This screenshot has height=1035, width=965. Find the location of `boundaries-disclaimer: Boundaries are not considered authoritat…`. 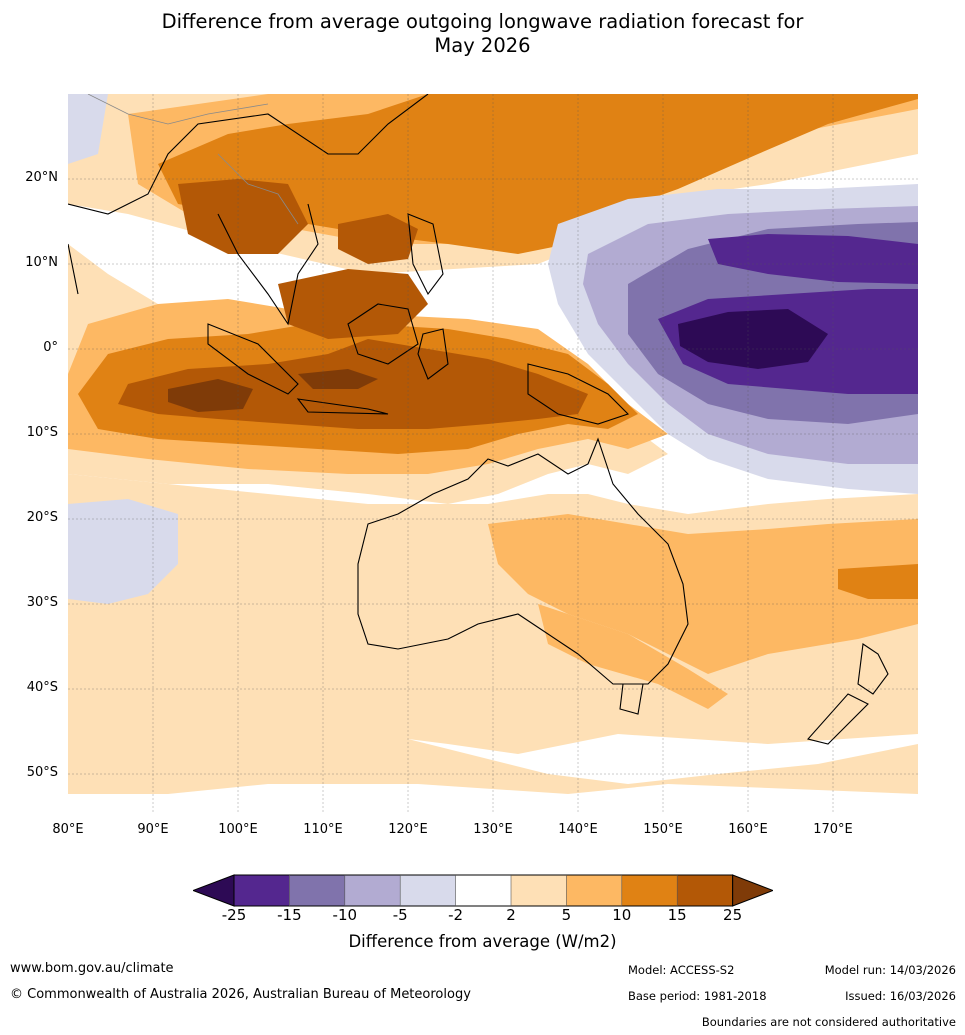

boundaries-disclaimer: Boundaries are not considered authoritat… is located at coordinates (828, 1022).